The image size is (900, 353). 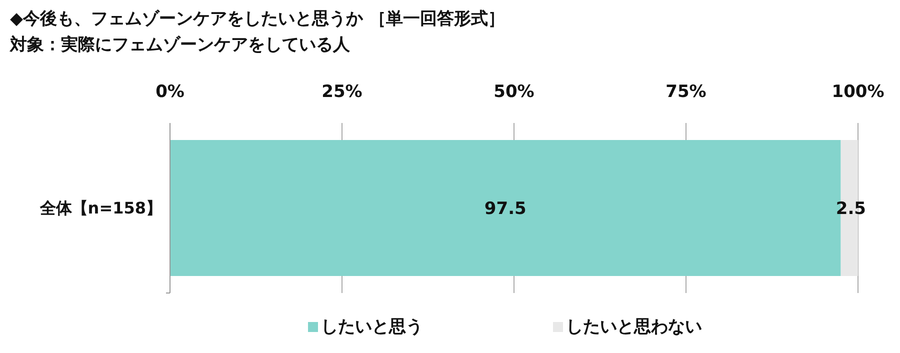 What do you see at coordinates (257, 19) in the screenshot?
I see `chart-title: ◆今後も、フェムゾーンケアをしたいと思うか ［単一回答形式］` at bounding box center [257, 19].